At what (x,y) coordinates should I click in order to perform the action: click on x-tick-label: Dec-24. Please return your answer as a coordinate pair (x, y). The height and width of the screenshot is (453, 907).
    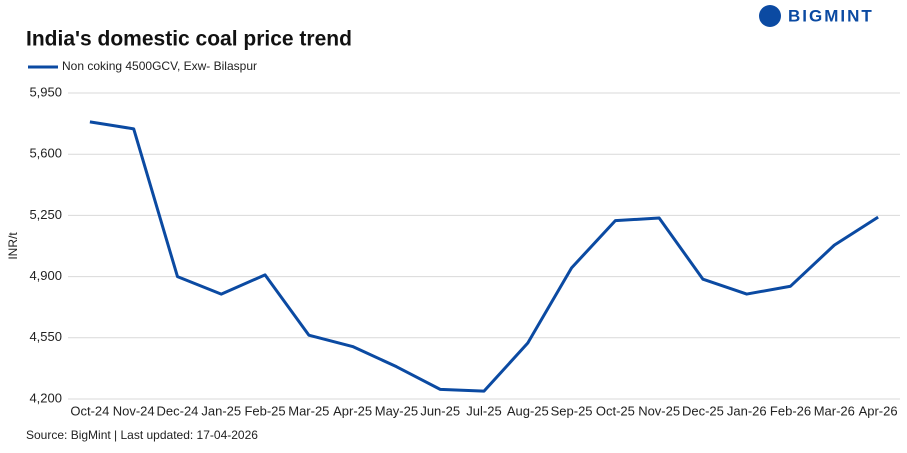
    Looking at the image, I should click on (178, 410).